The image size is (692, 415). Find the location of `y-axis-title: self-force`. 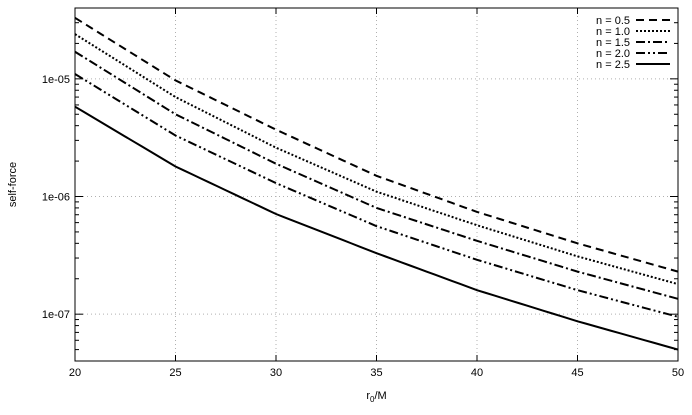

y-axis-title: self-force is located at coordinates (13, 184).